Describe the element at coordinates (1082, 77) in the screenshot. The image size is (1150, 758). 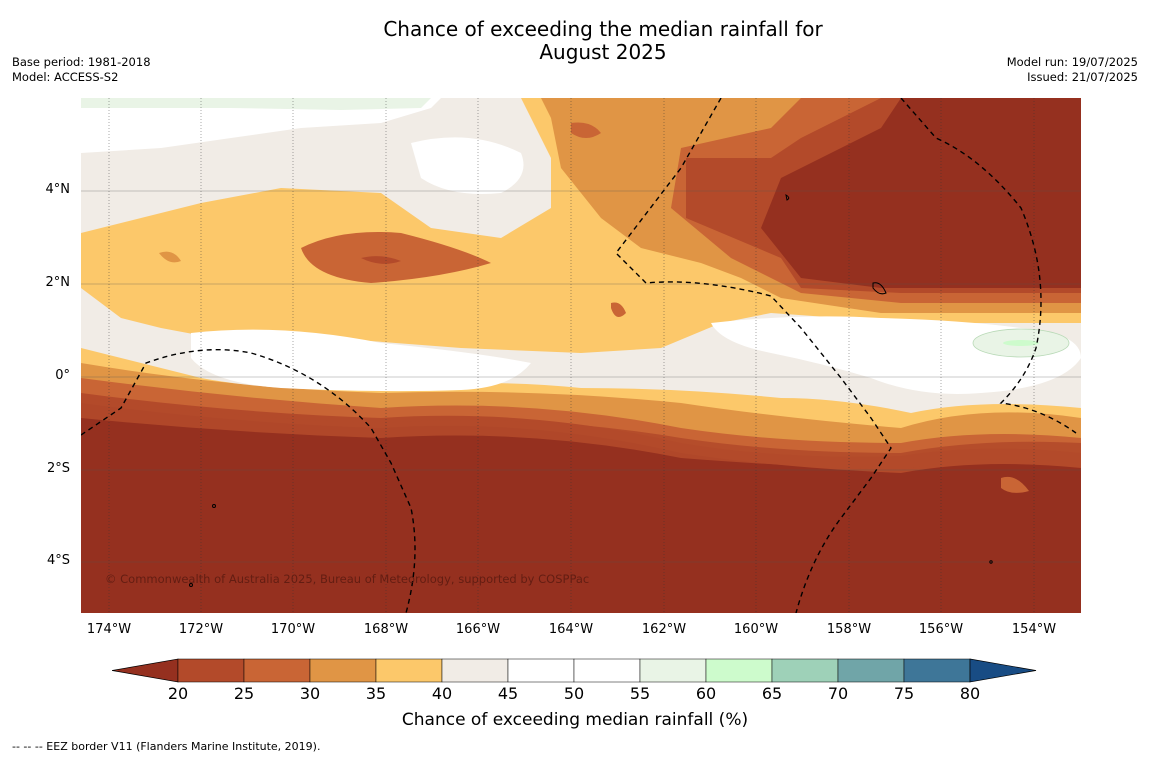
I see `issued-date: Issued: 21/07/2025` at that location.